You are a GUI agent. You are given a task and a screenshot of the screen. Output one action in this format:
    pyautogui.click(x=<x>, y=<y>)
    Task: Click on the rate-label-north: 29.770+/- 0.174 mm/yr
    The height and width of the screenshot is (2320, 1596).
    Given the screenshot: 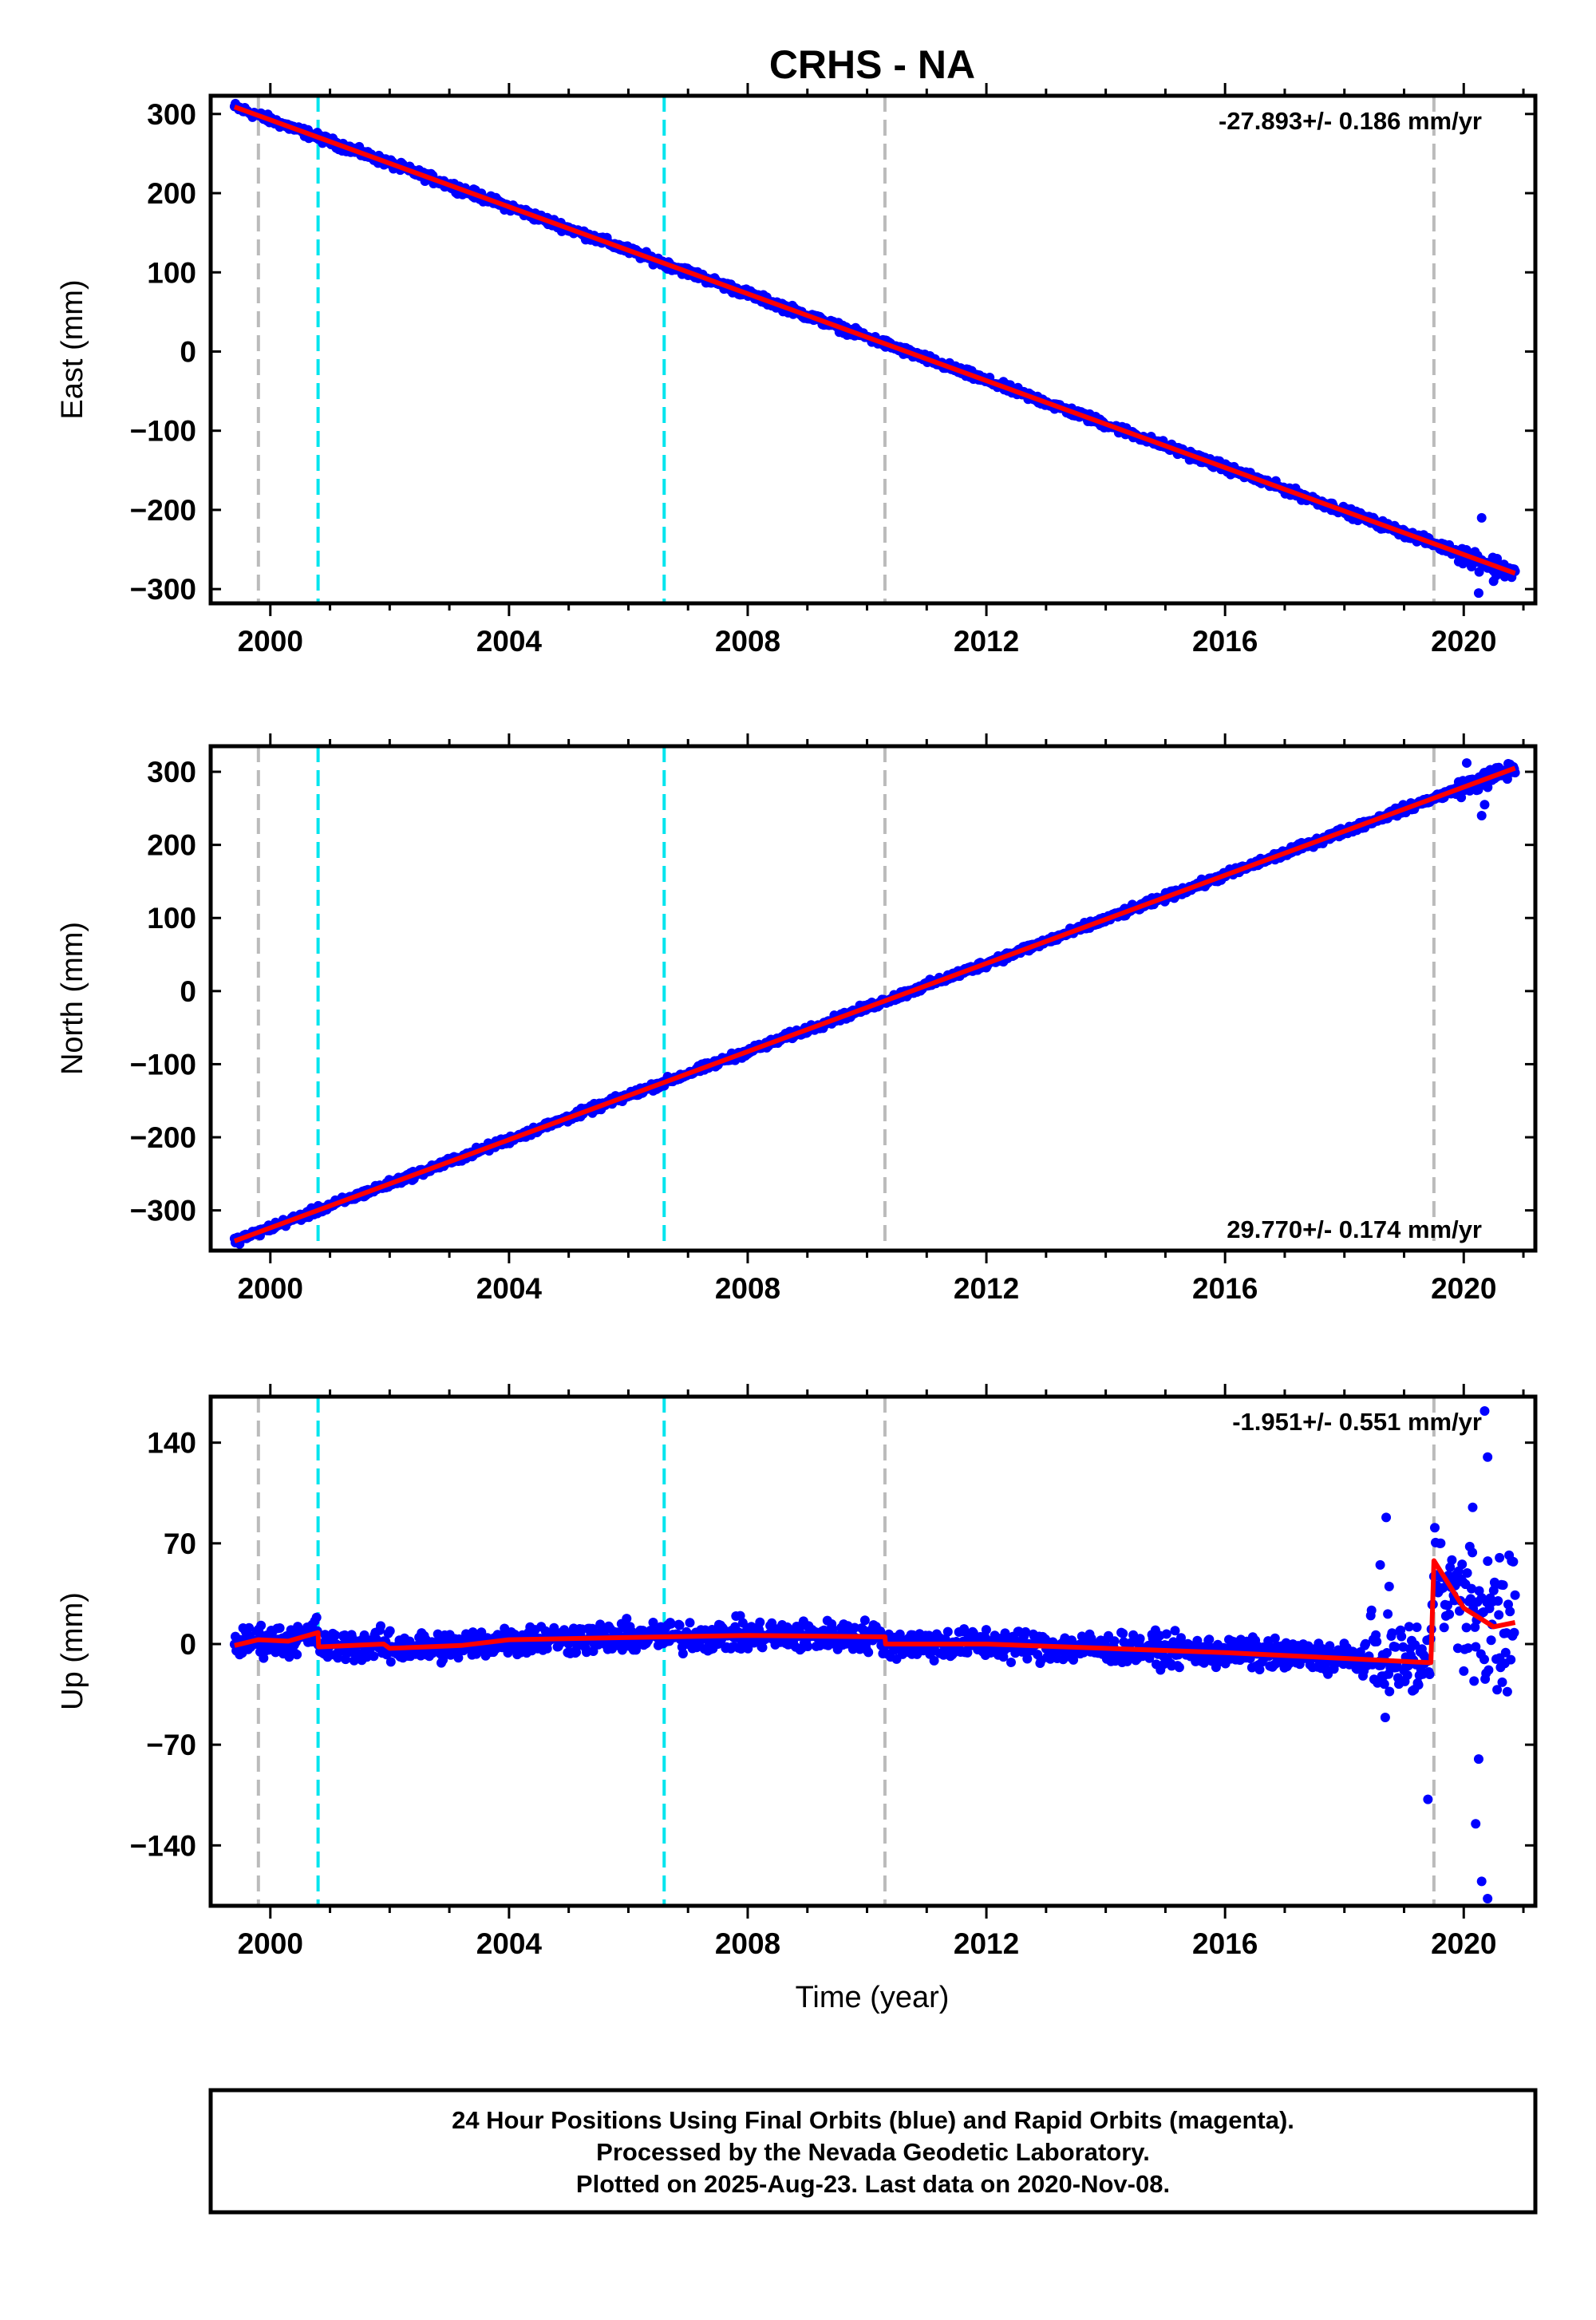 What is the action you would take?
    pyautogui.click(x=1354, y=1229)
    